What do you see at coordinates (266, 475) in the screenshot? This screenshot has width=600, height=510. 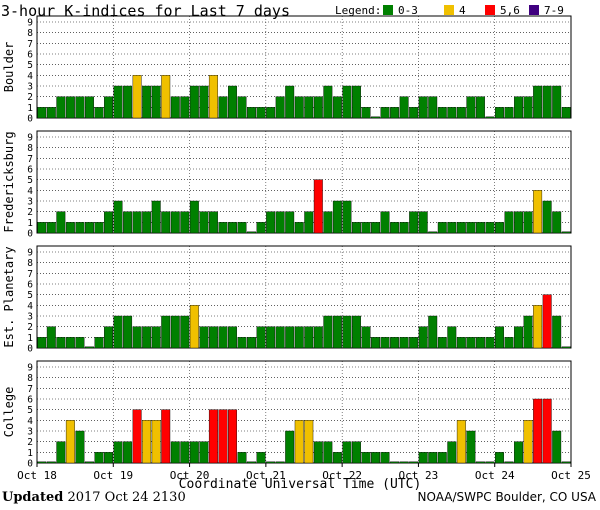 I see `x-tick-label: Oct 21` at bounding box center [266, 475].